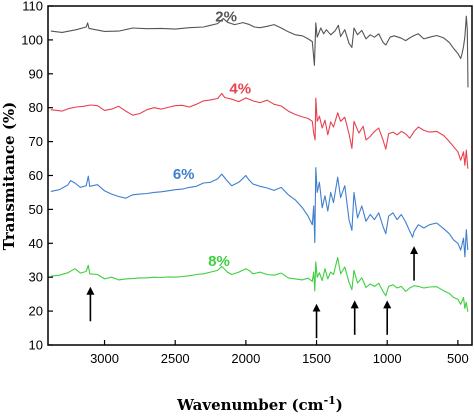  Describe the element at coordinates (279, 353) in the screenshot. I see `x-axis-ticks: 3000 2500 2000 1500 1000 500` at that location.